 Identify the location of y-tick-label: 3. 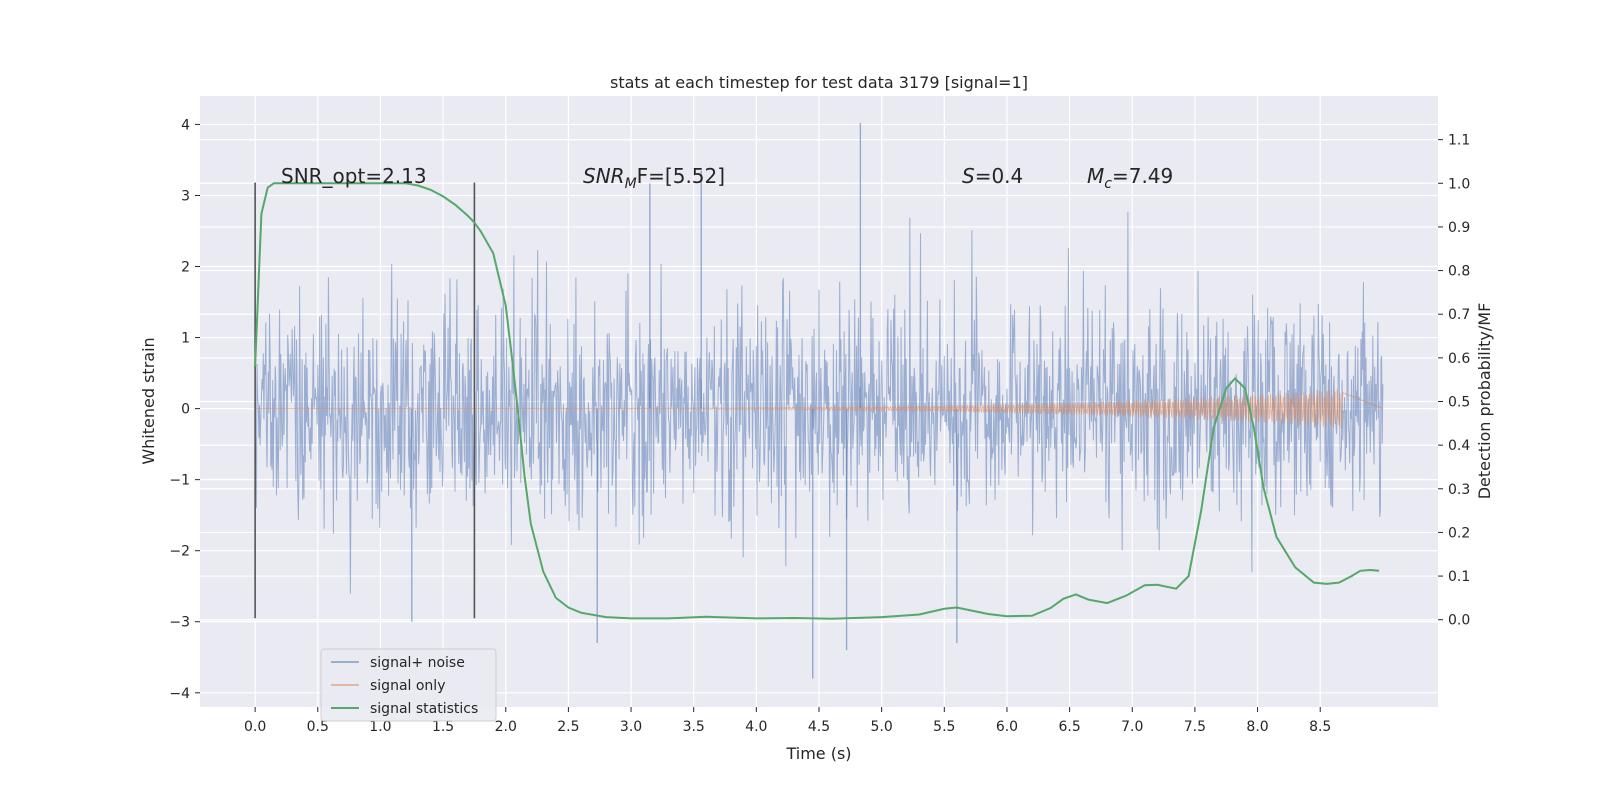
(185, 196).